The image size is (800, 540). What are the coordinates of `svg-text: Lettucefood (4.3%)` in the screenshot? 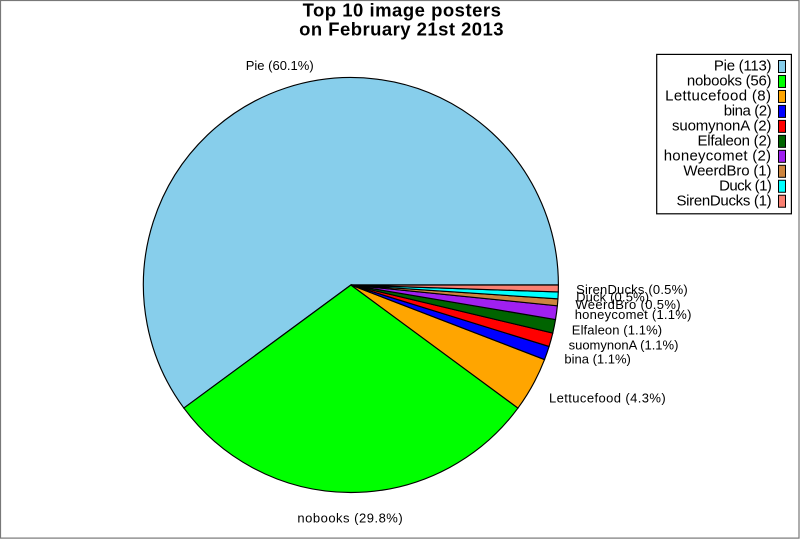 It's located at (607, 398).